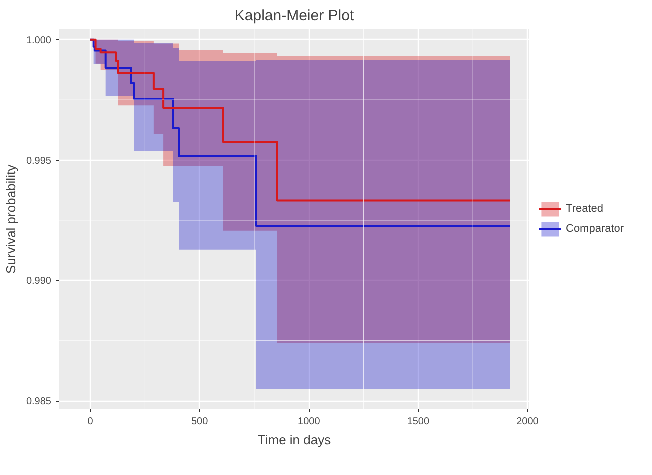 The height and width of the screenshot is (475, 652). I want to click on y-tick-label: 0.990, so click(39, 282).